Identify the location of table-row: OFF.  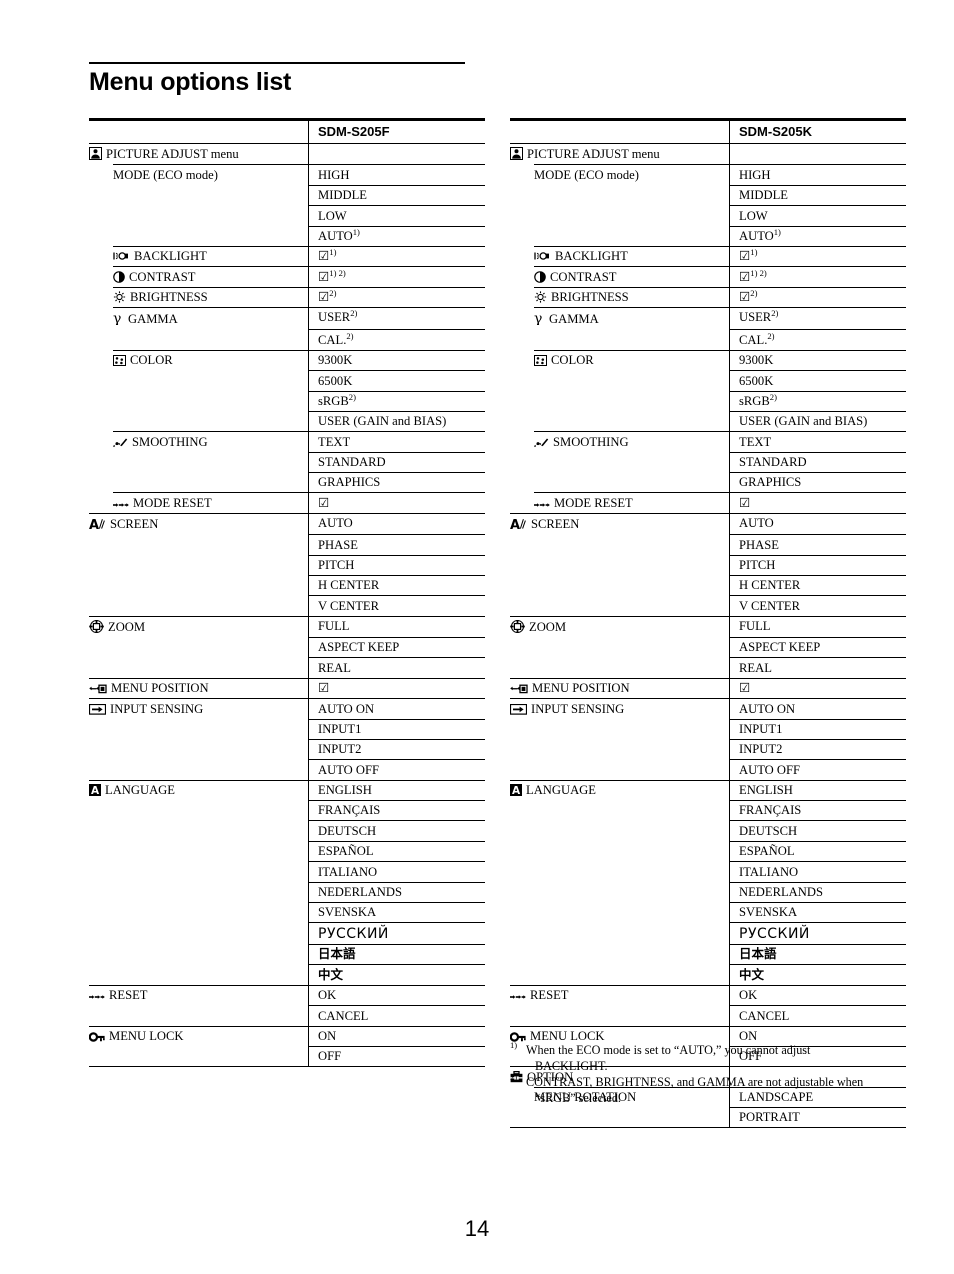
(287, 1056).